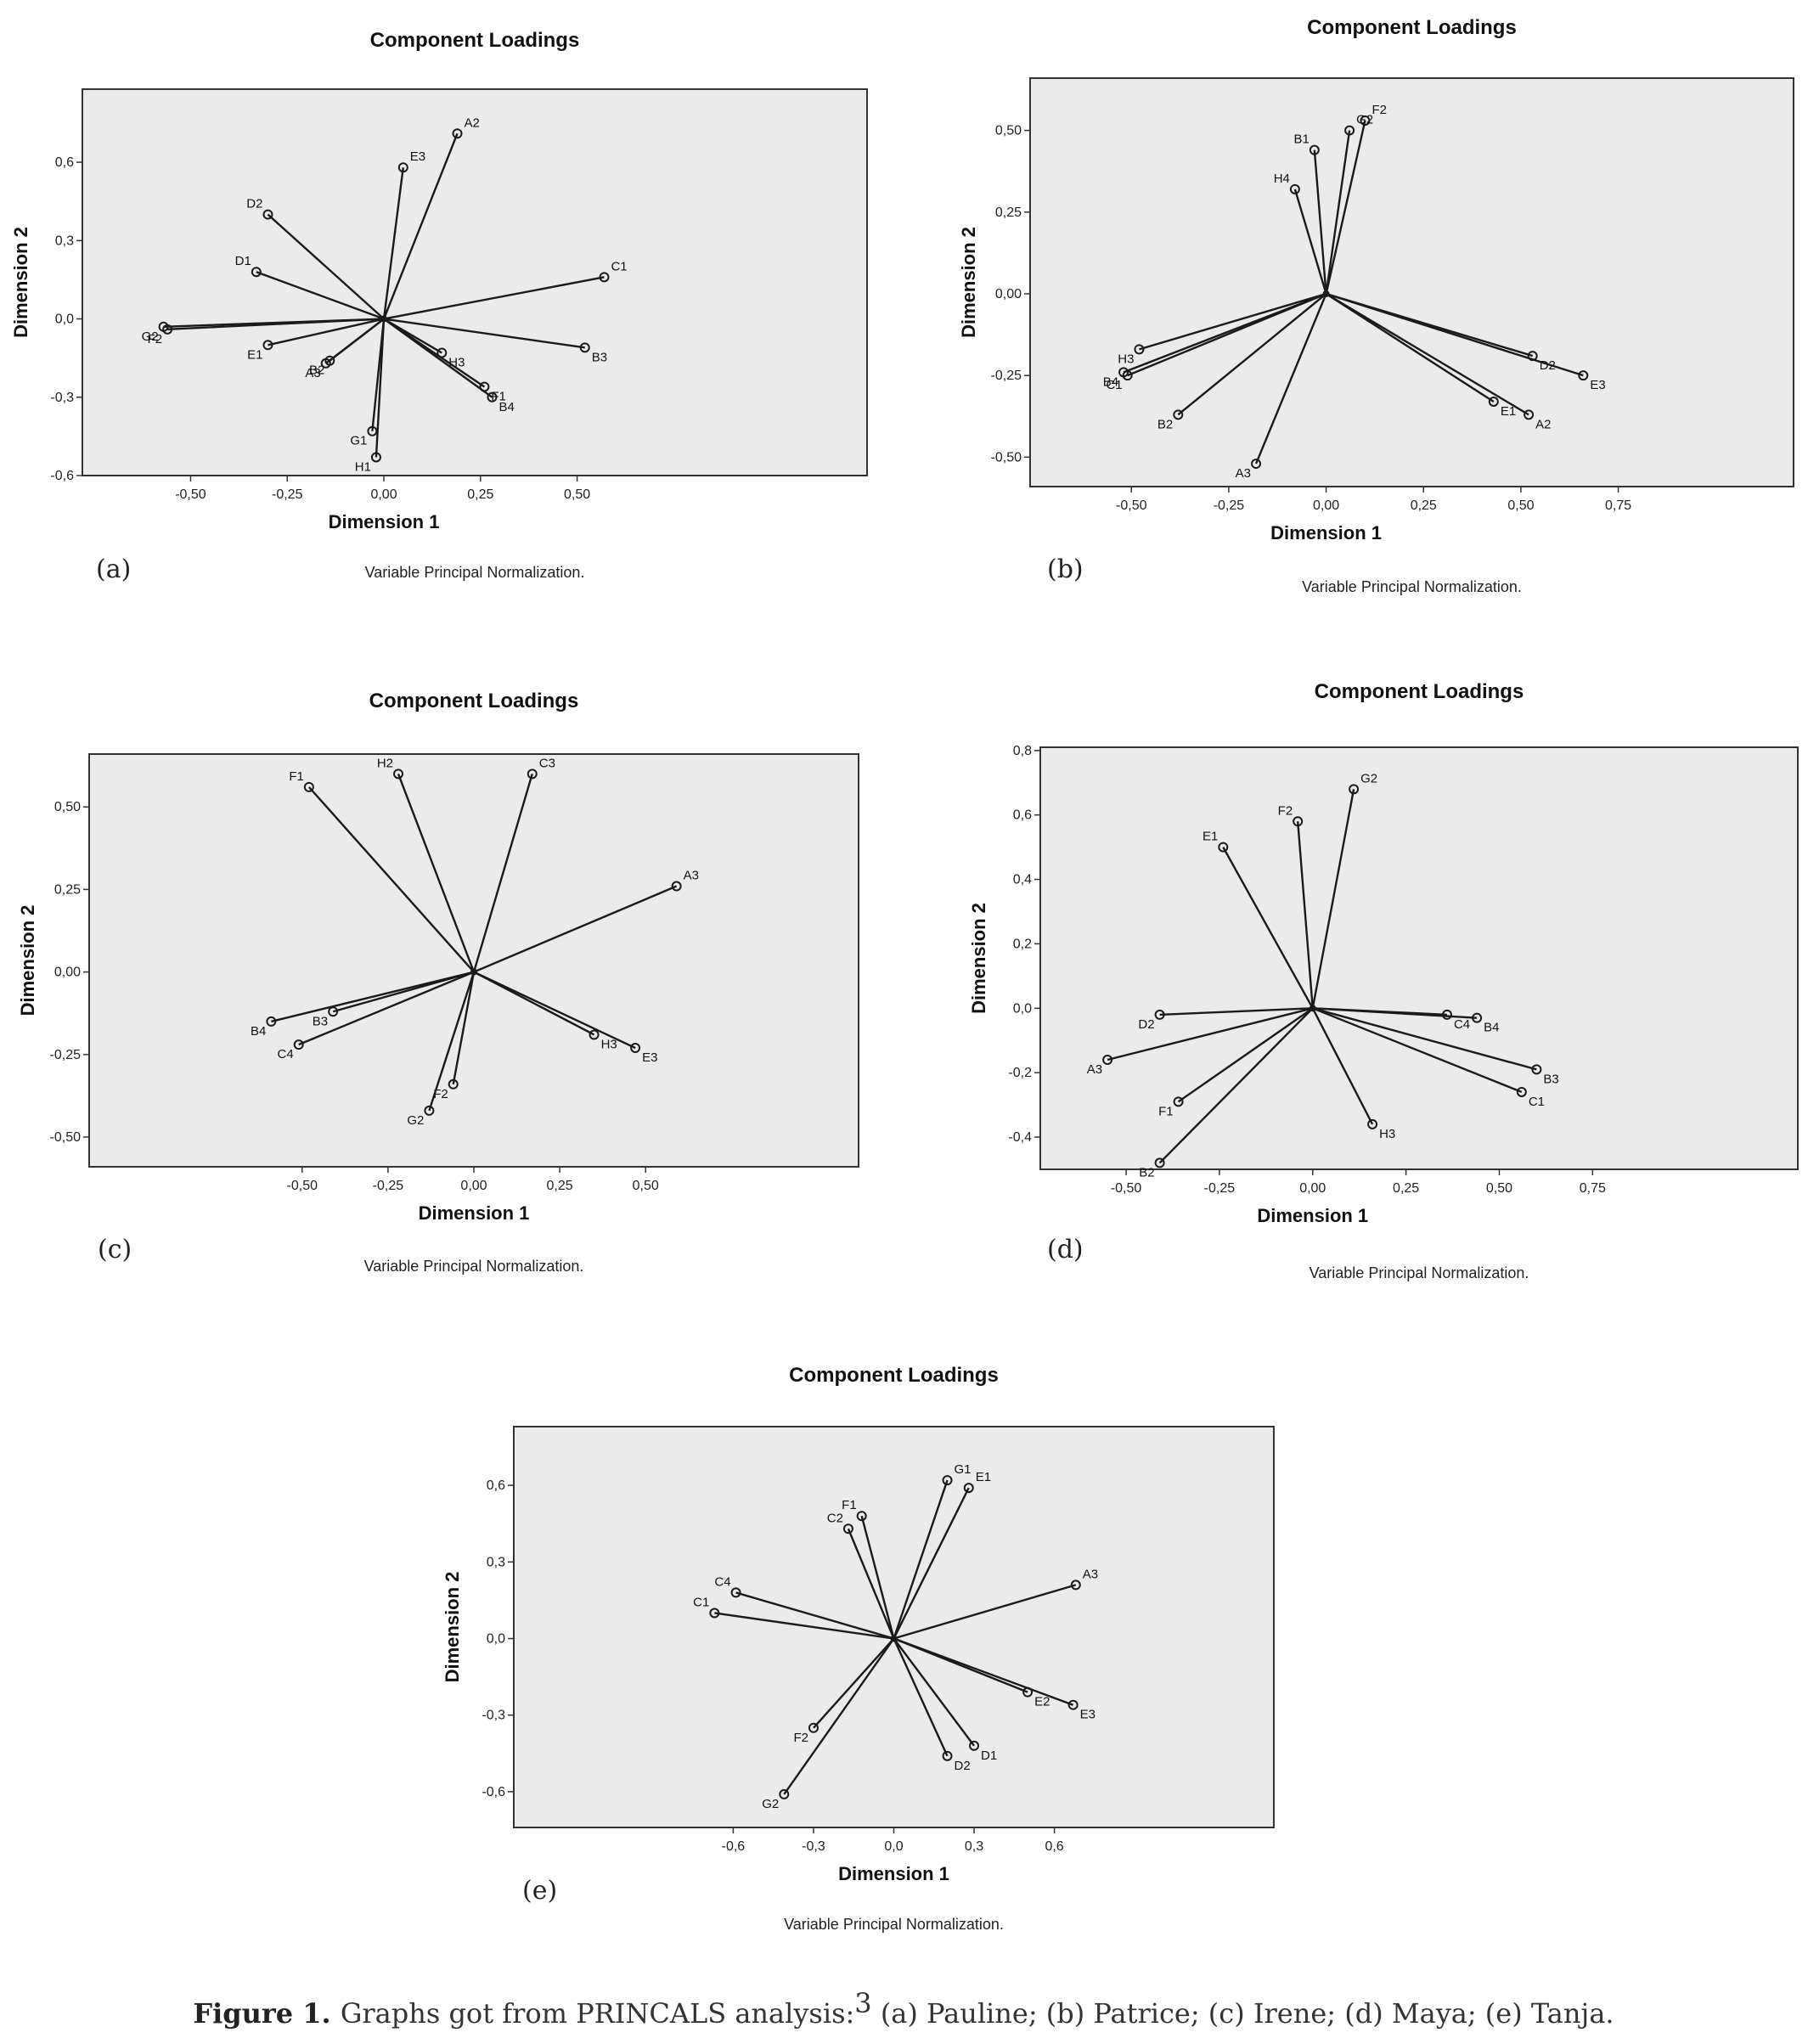  I want to click on x-tick-label: -0,50, so click(190, 495).